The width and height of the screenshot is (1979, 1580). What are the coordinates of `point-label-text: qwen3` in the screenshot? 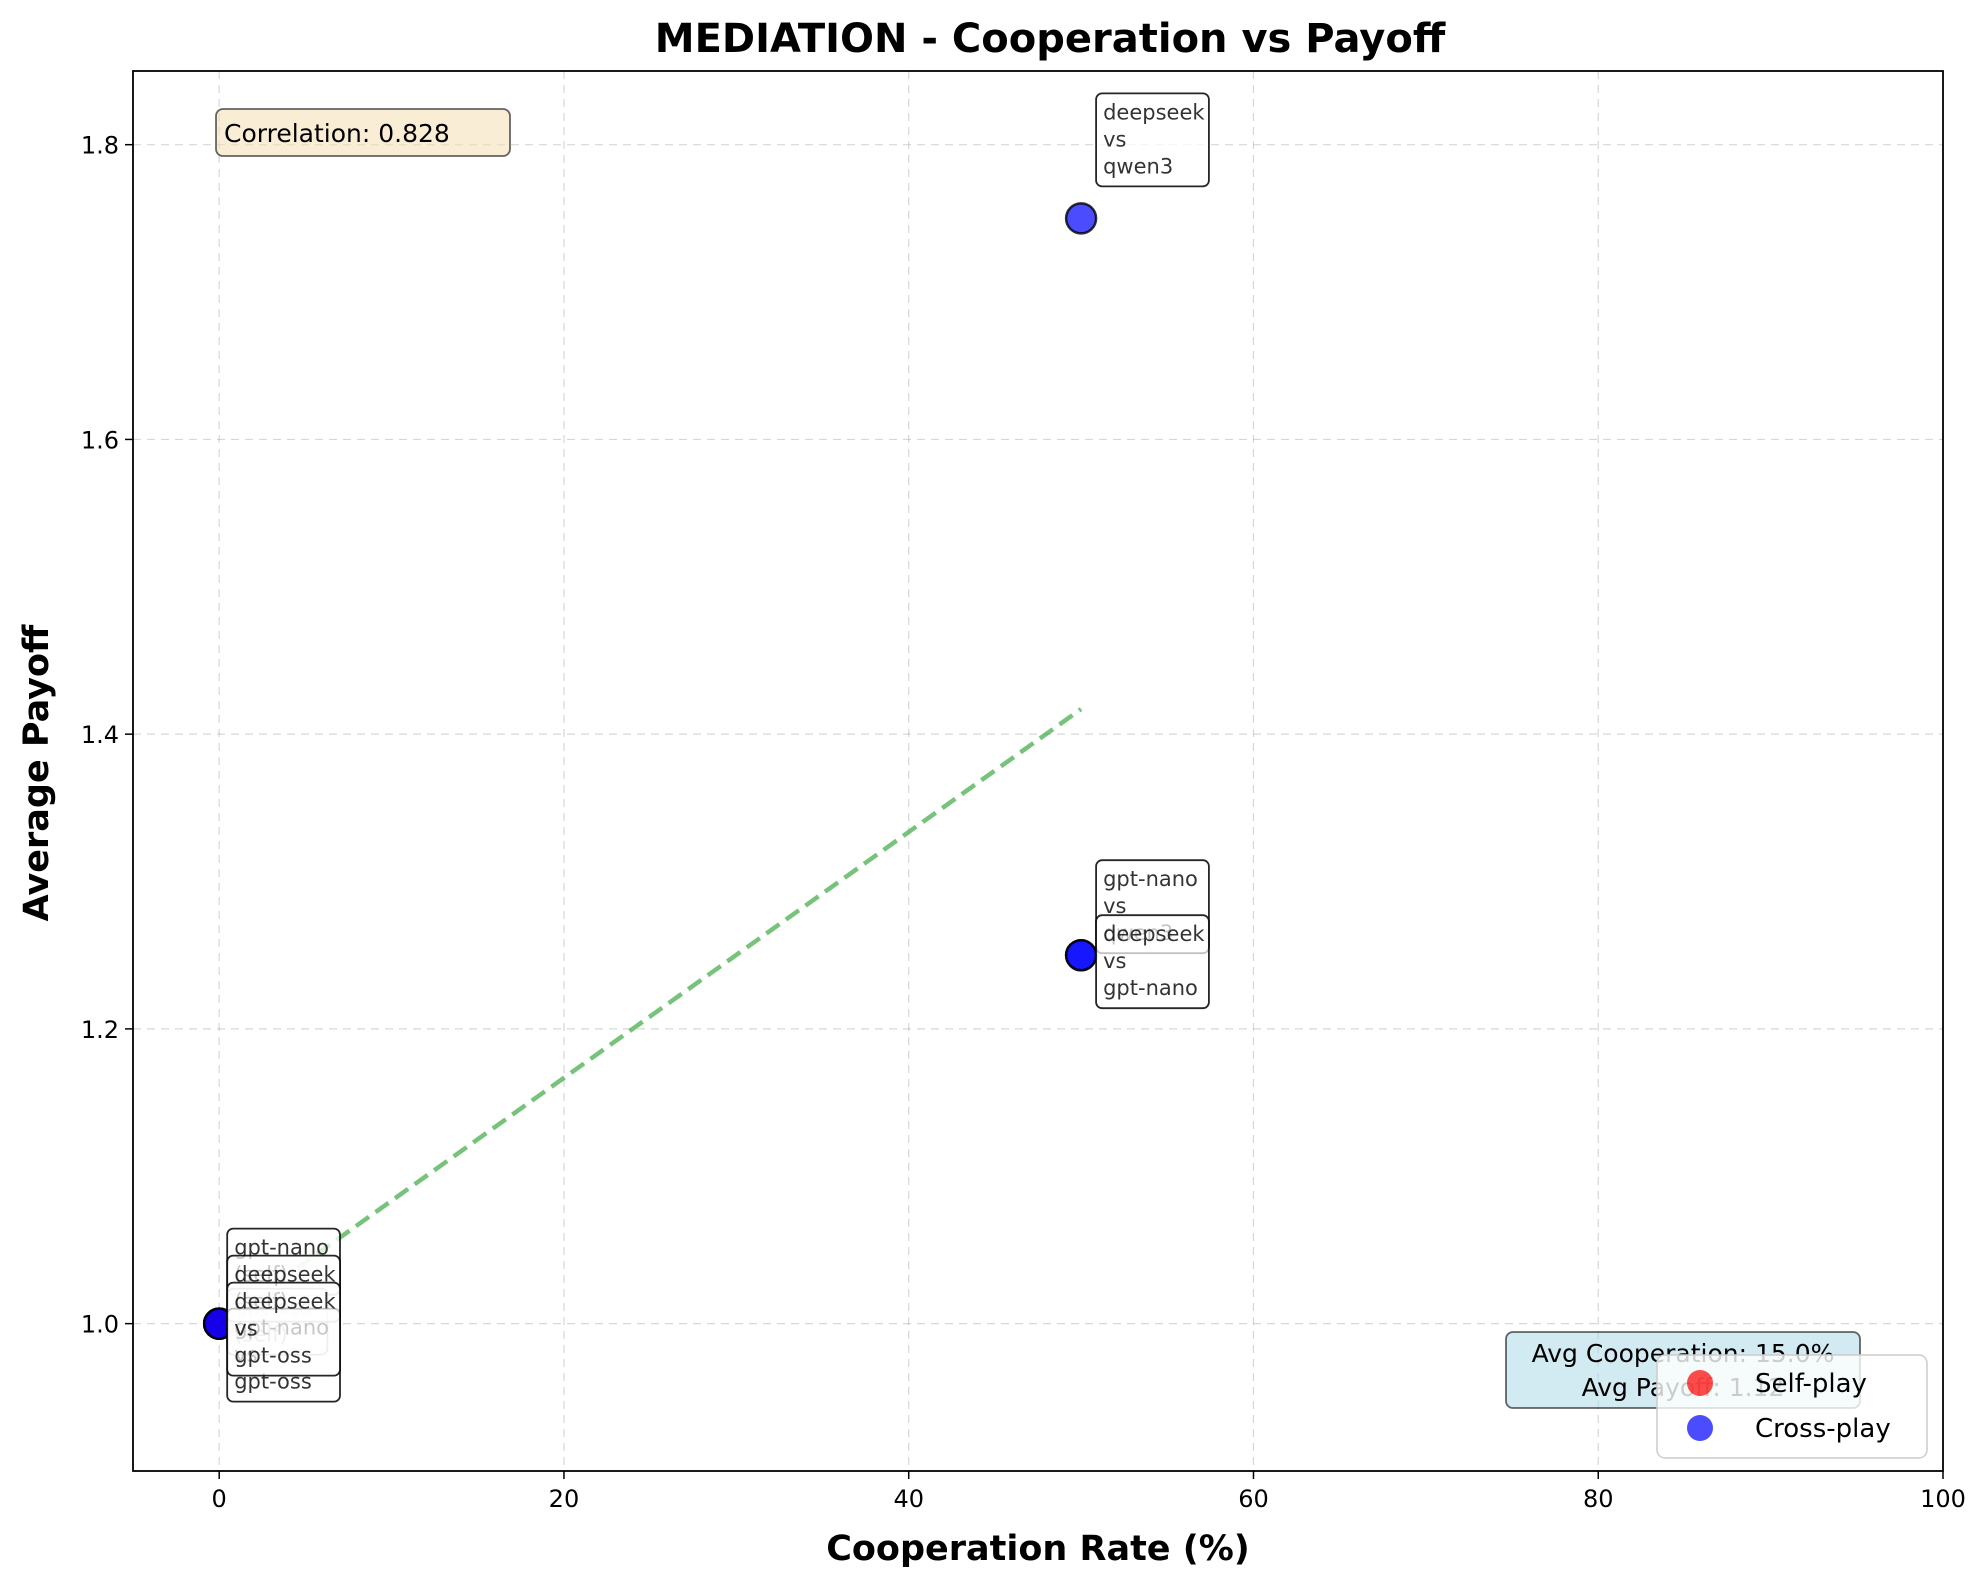 It's located at (1138, 166).